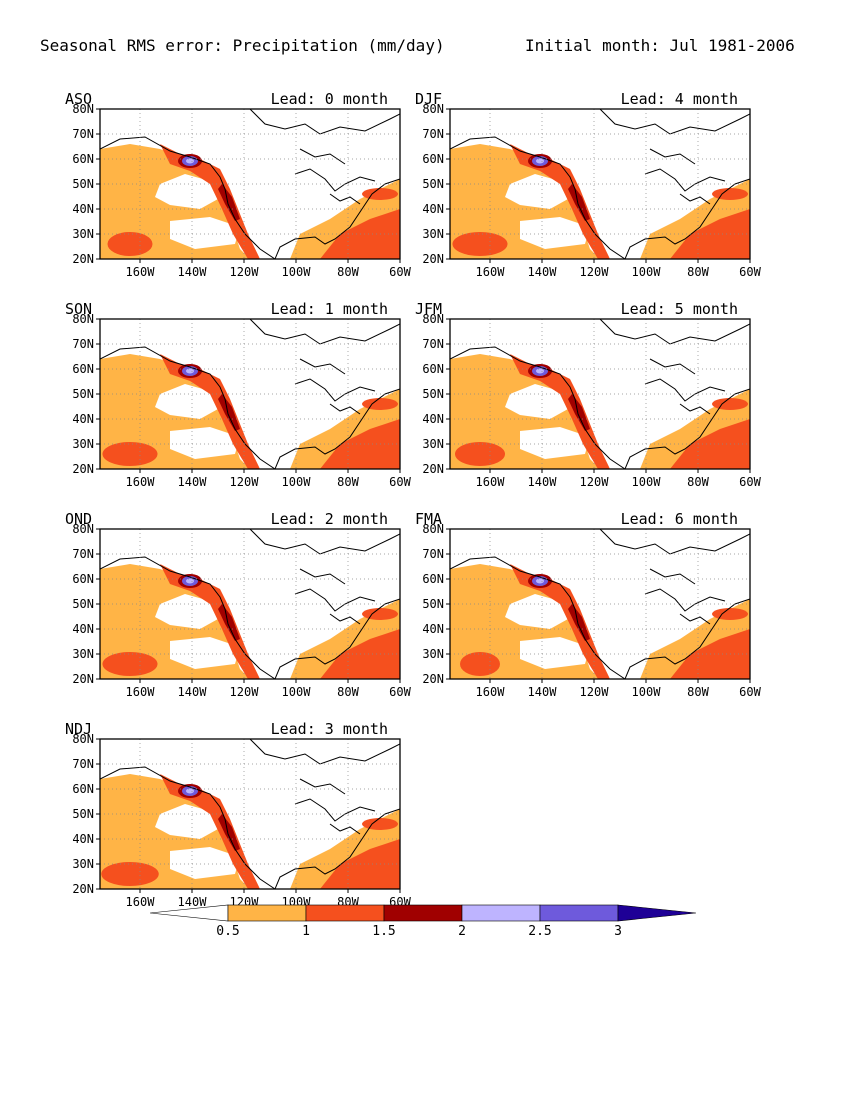 The width and height of the screenshot is (850, 1100). What do you see at coordinates (329, 309) in the screenshot?
I see `panel-lead-label: Lead: 1 month` at bounding box center [329, 309].